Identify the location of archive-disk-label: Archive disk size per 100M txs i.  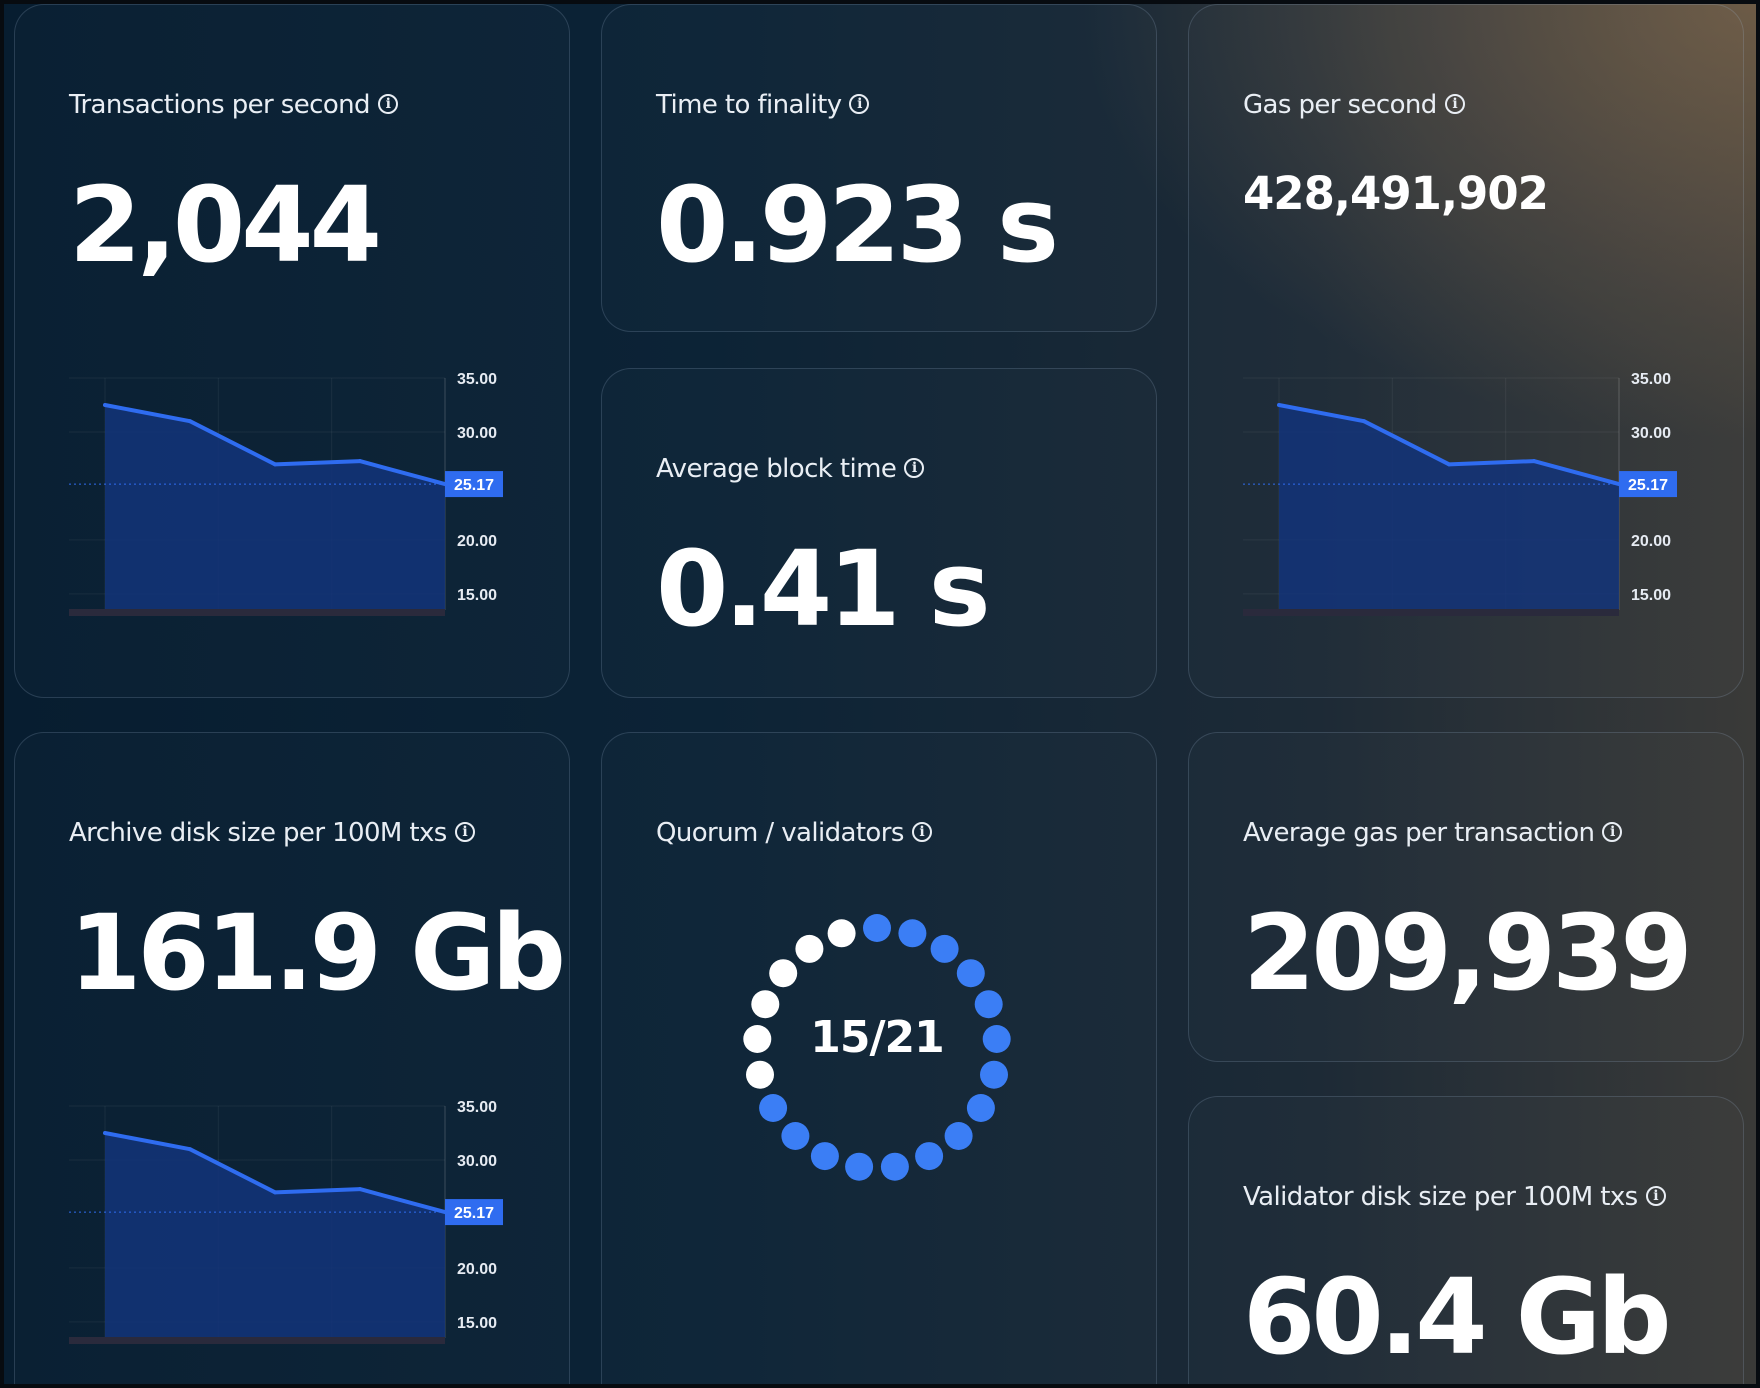
(272, 833).